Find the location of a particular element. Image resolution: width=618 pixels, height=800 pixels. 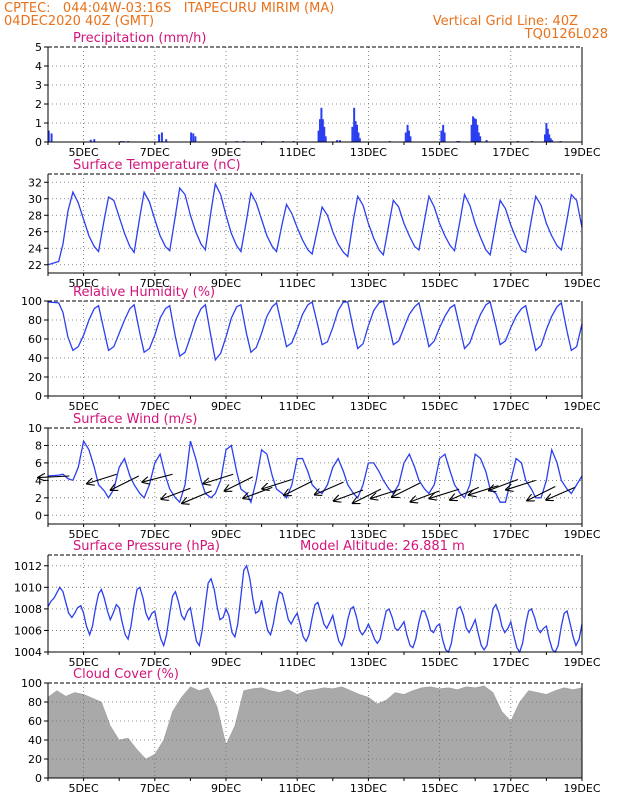

model-altitude-annotation: Model Altitude: 26.881 m is located at coordinates (382, 546).